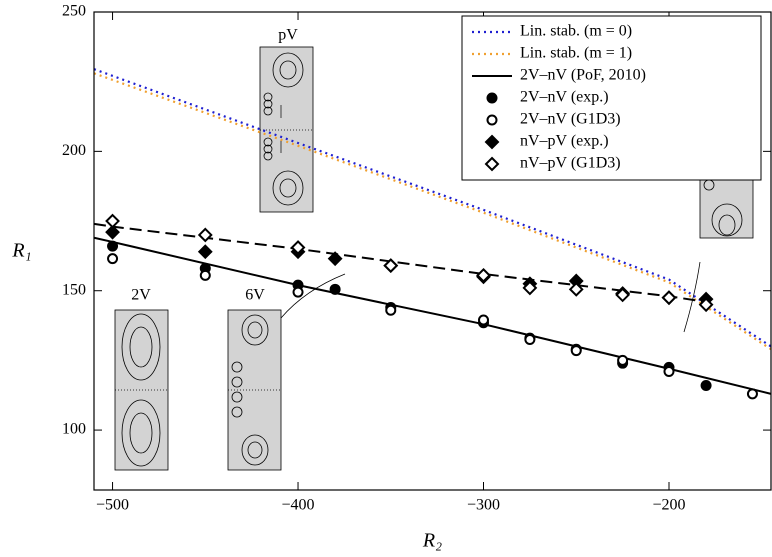 Image resolution: width=772 pixels, height=557 pixels. Describe the element at coordinates (298, 505) in the screenshot. I see `x-tick-label: −400` at that location.